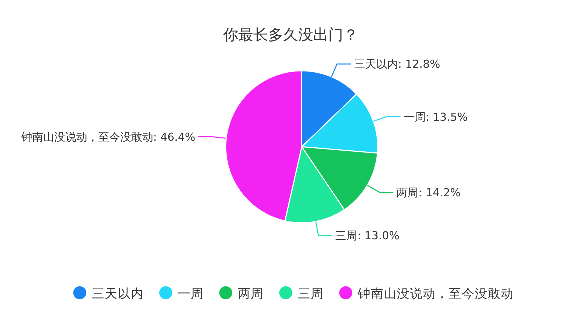  Describe the element at coordinates (435, 293) in the screenshot. I see `legend-label: 钟南山没说动，至今没敢动` at that location.